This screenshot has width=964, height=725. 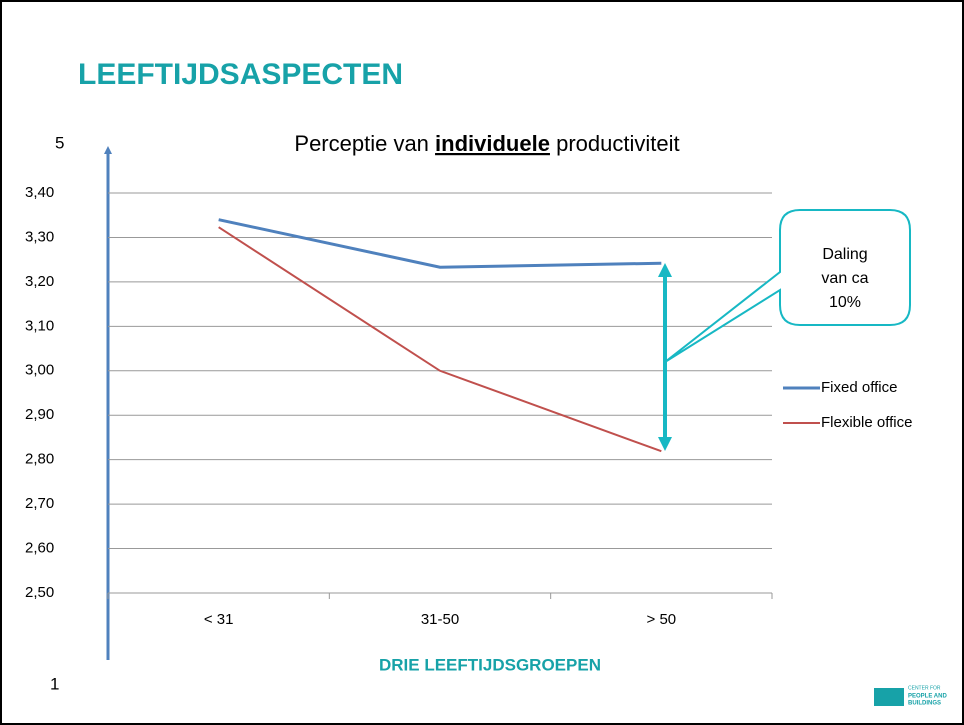 I want to click on logo-icon, so click(x=889, y=697).